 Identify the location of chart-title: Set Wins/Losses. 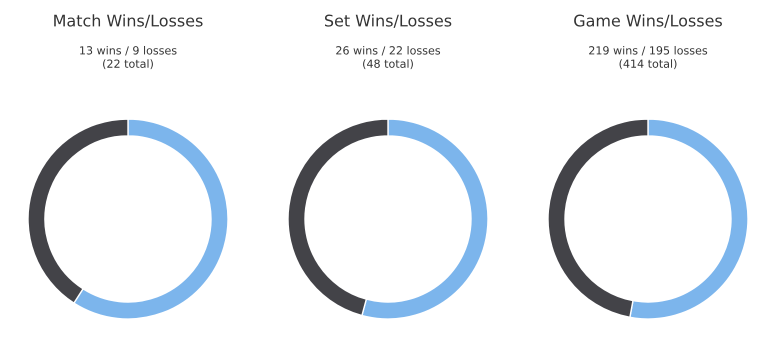
(388, 21).